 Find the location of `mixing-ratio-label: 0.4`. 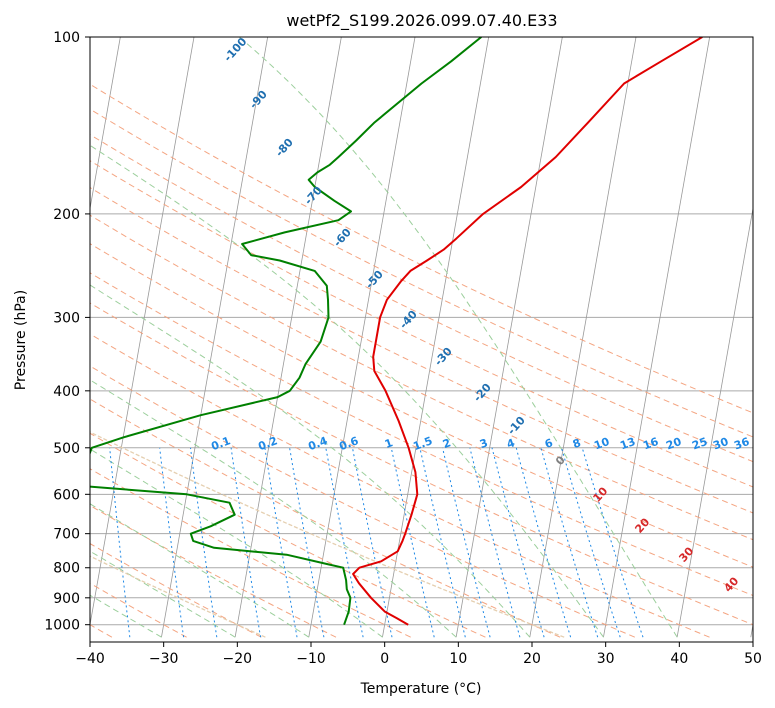

mixing-ratio-label: 0.4 is located at coordinates (317, 443).